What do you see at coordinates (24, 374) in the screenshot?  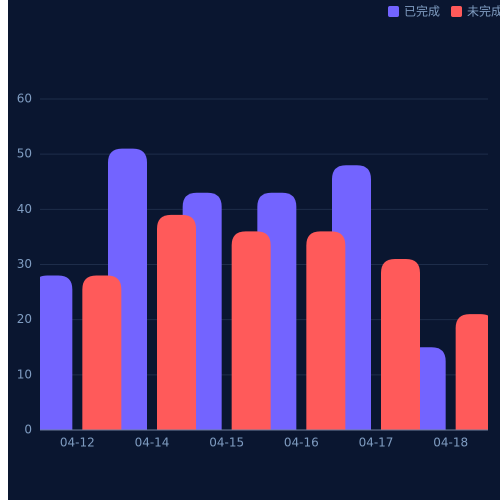 I see `y-tick-label: 10` at bounding box center [24, 374].